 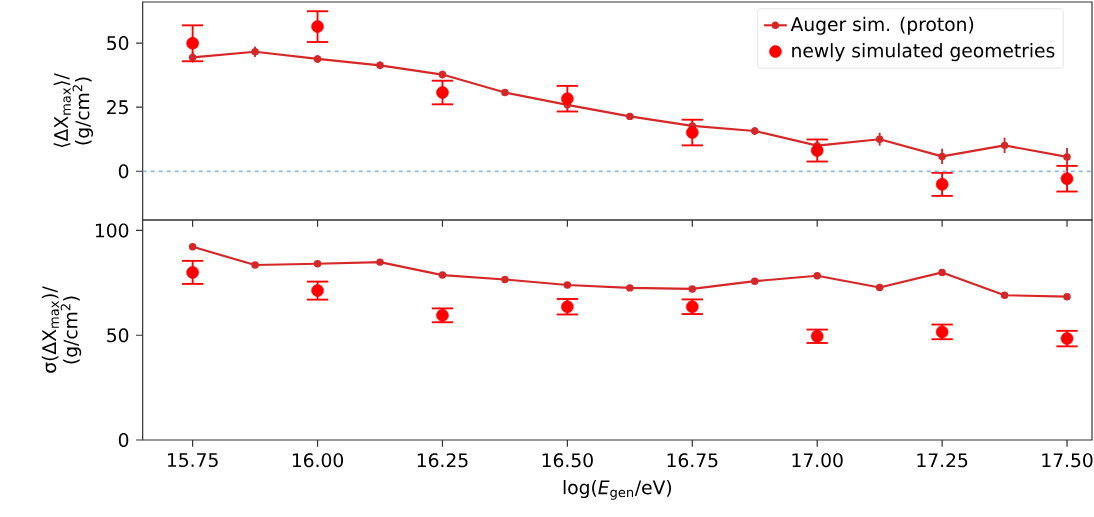 I want to click on y-axis-title: σ(ΔX$_{max}$)/ (g/cm$^{2}$), so click(x=61, y=329).